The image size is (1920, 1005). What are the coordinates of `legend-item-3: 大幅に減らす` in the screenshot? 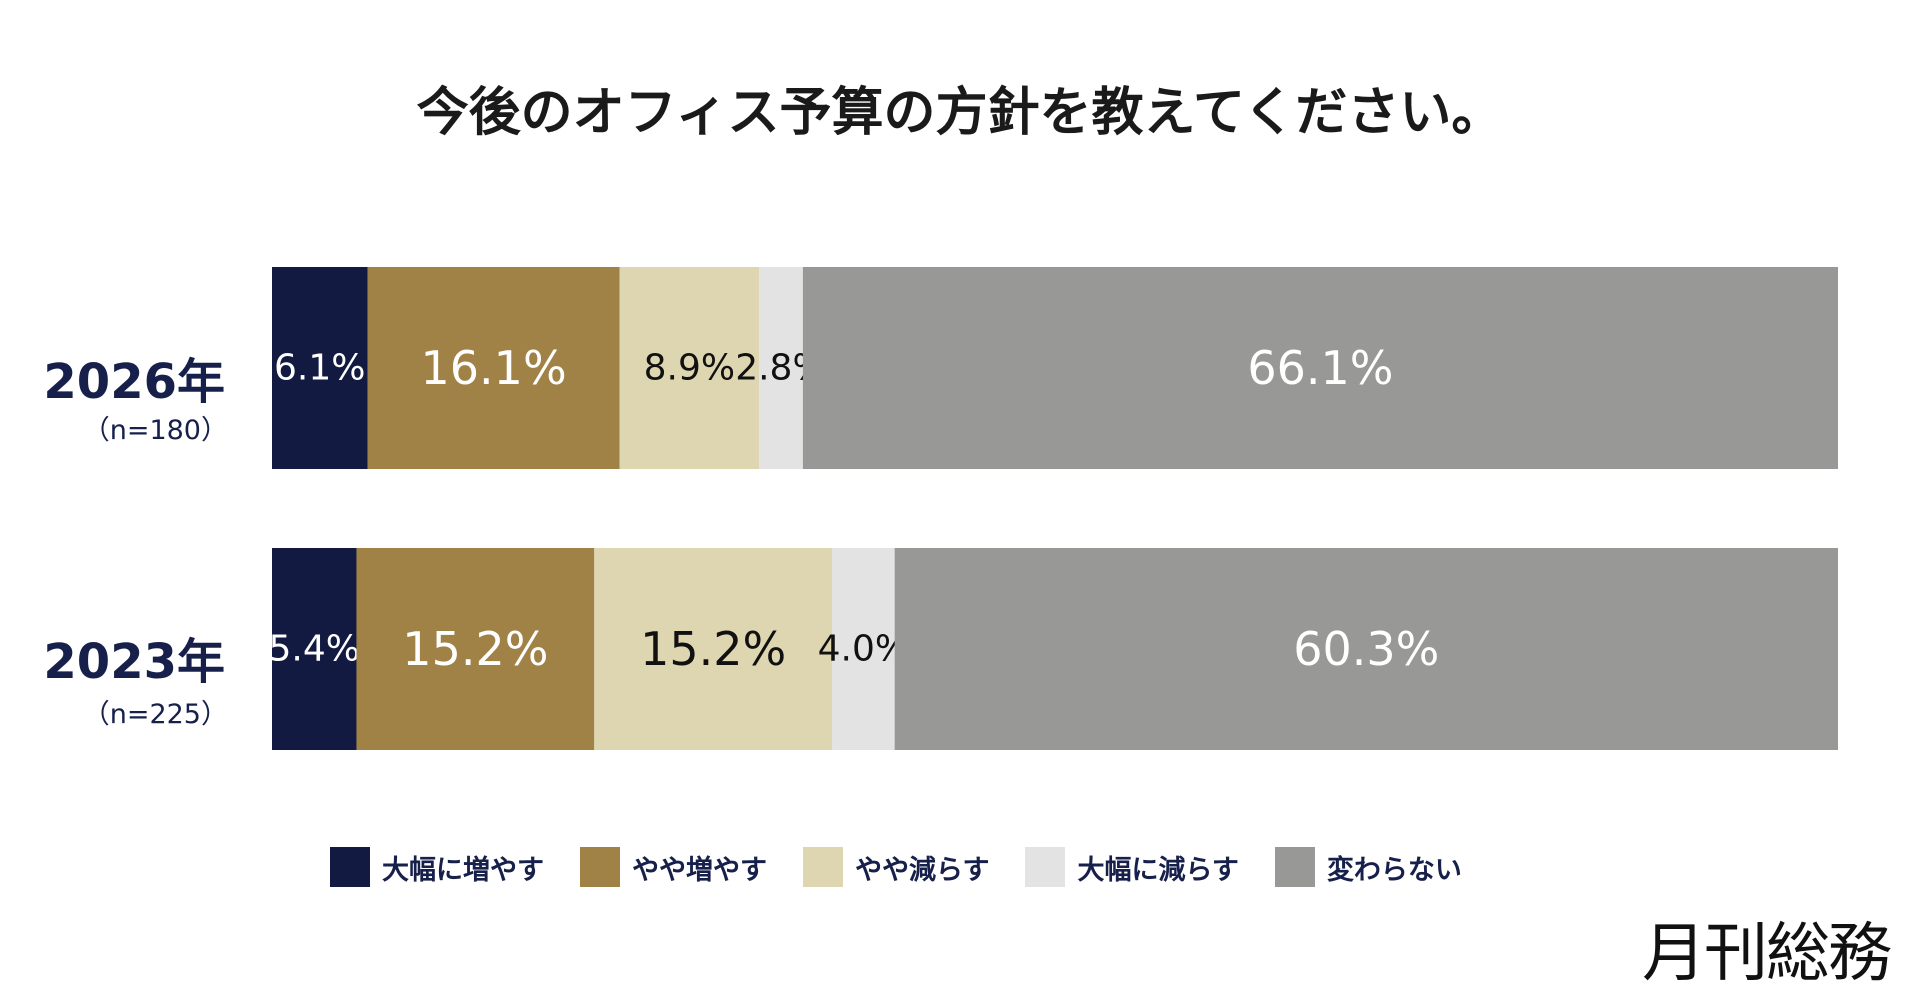 It's located at (1132, 867).